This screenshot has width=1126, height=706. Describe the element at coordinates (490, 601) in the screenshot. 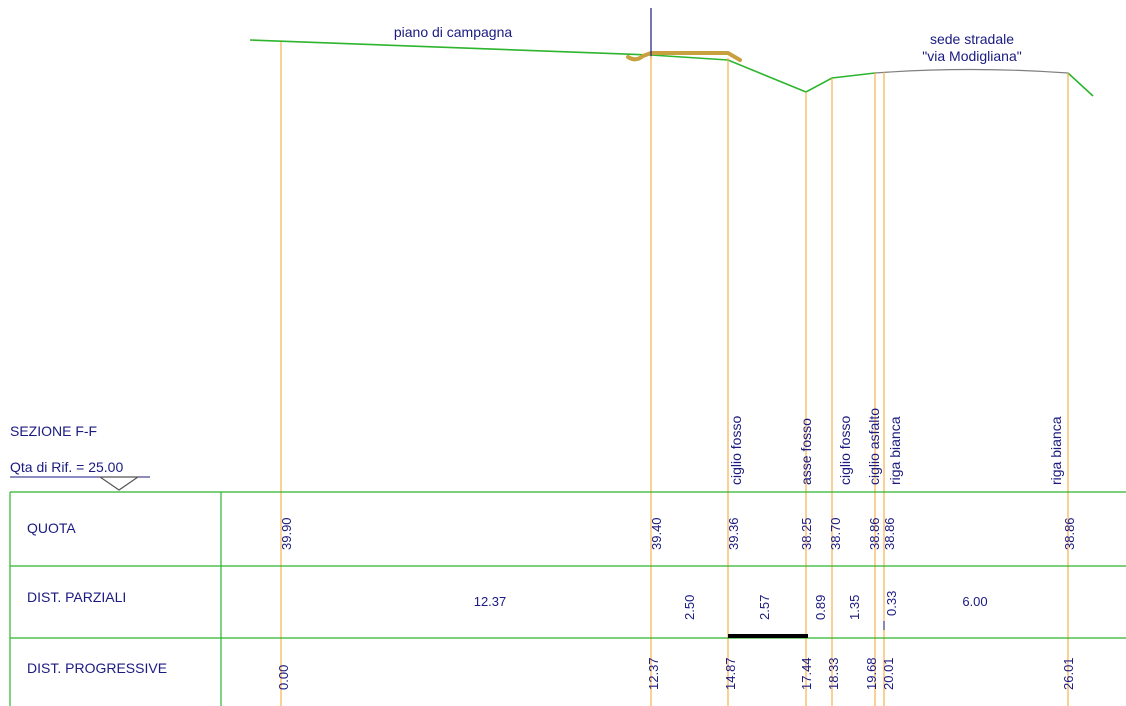

I see `partial-0: 12.37` at that location.